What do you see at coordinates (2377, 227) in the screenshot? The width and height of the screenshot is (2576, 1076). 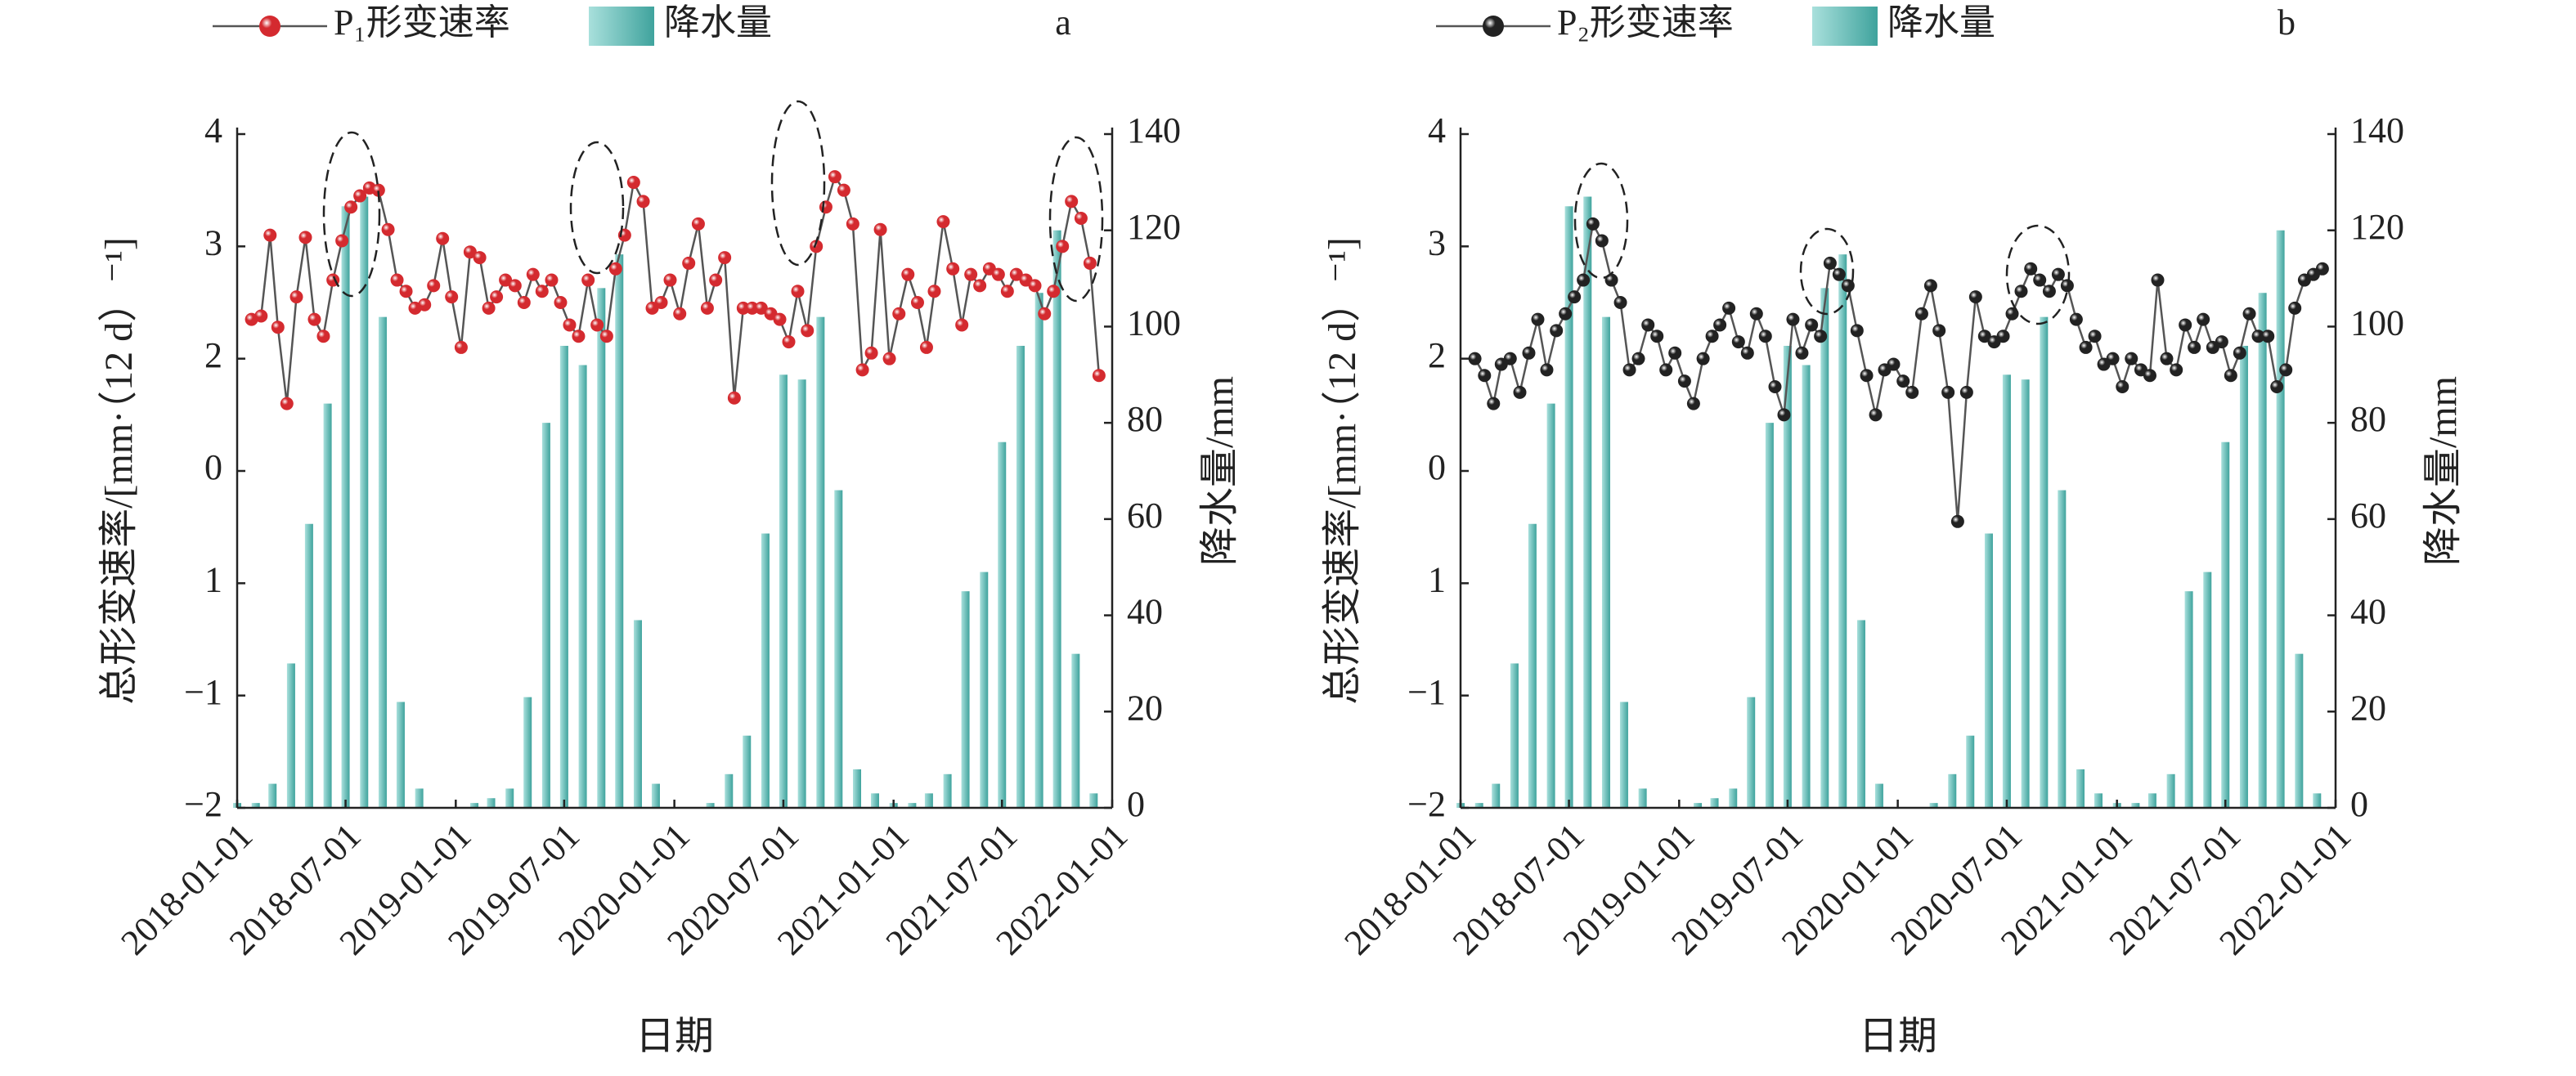 I see `y2-tick-label: 120` at bounding box center [2377, 227].